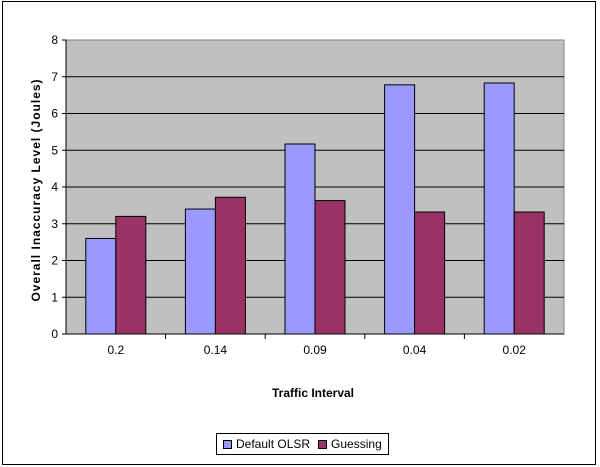  Describe the element at coordinates (515, 350) in the screenshot. I see `x-tick-label: 0.02` at that location.